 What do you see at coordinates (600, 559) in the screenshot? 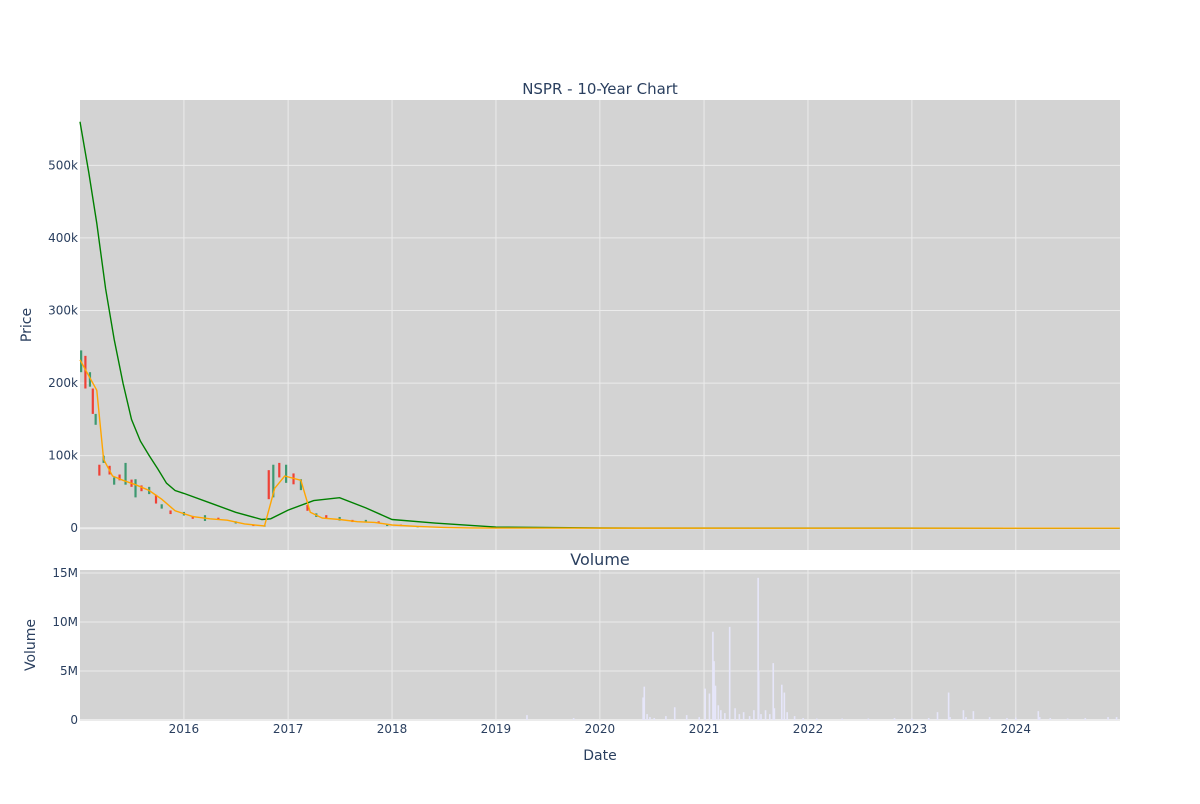
I see `volume-chart-title: Volume` at bounding box center [600, 559].